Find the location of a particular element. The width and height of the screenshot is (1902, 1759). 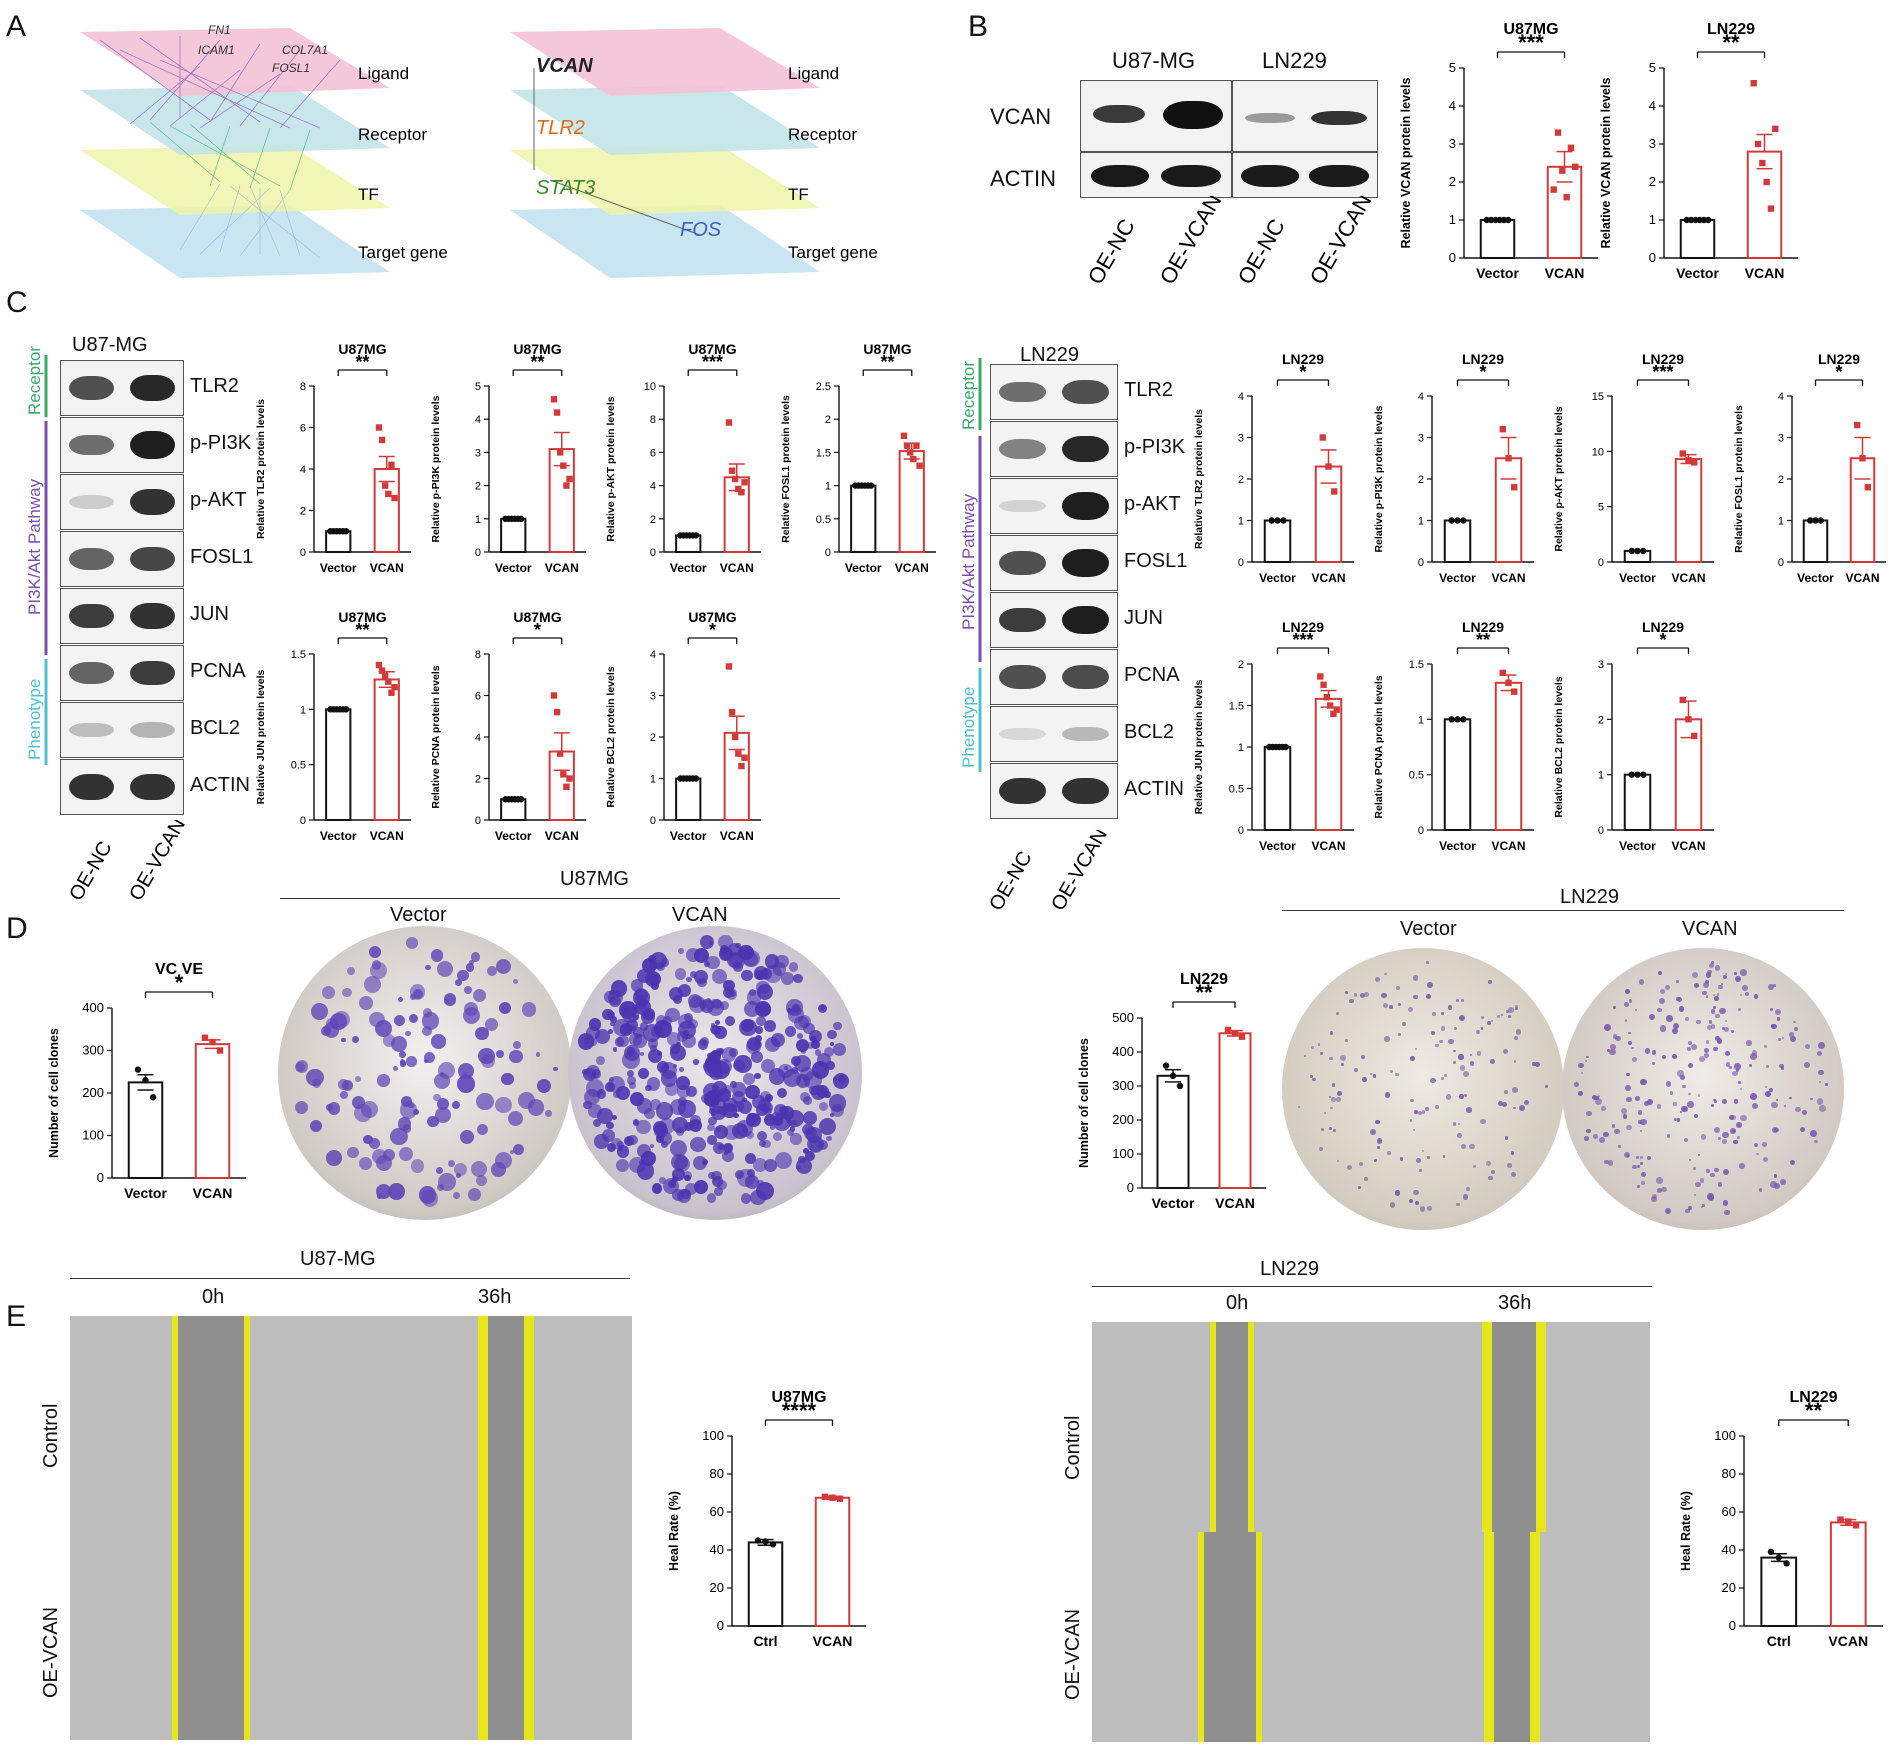

y-tick-label: 100 is located at coordinates (1123, 1153).